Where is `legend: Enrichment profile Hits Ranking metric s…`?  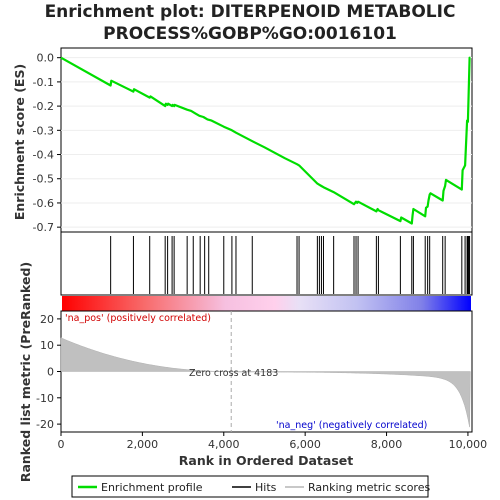 legend: Enrichment profile Hits Ranking metric s… is located at coordinates (250, 486).